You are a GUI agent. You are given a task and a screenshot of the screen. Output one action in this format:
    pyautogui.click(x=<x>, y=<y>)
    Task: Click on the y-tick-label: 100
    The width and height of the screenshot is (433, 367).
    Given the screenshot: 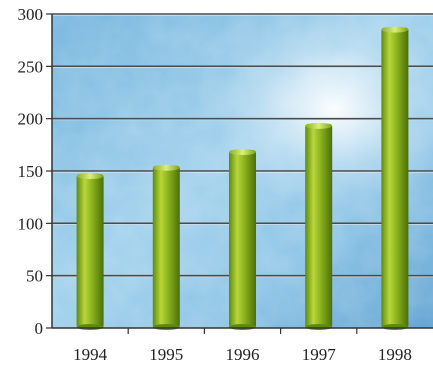 What is the action you would take?
    pyautogui.click(x=31, y=223)
    